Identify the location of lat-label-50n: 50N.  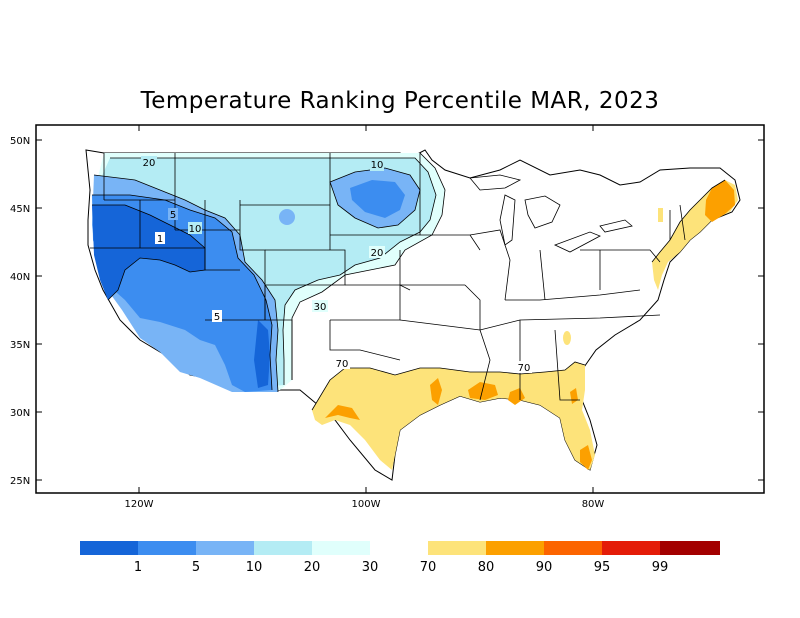
(20, 141).